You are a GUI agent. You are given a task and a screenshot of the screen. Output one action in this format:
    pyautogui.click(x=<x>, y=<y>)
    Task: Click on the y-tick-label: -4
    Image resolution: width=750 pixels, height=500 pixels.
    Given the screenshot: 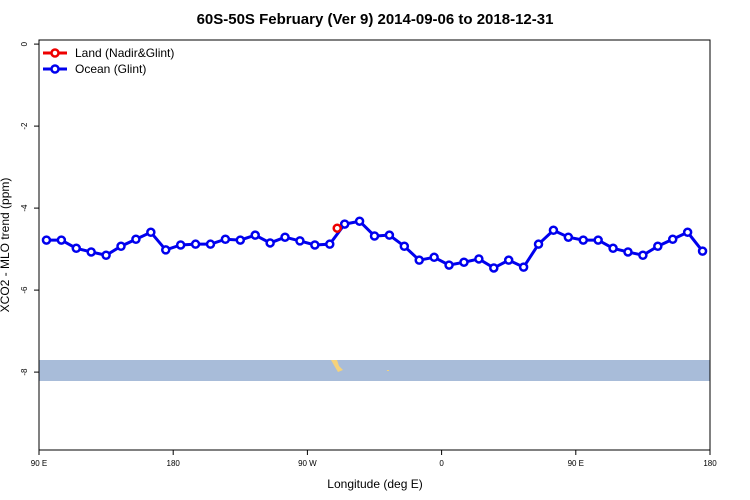 What is the action you would take?
    pyautogui.click(x=24, y=208)
    